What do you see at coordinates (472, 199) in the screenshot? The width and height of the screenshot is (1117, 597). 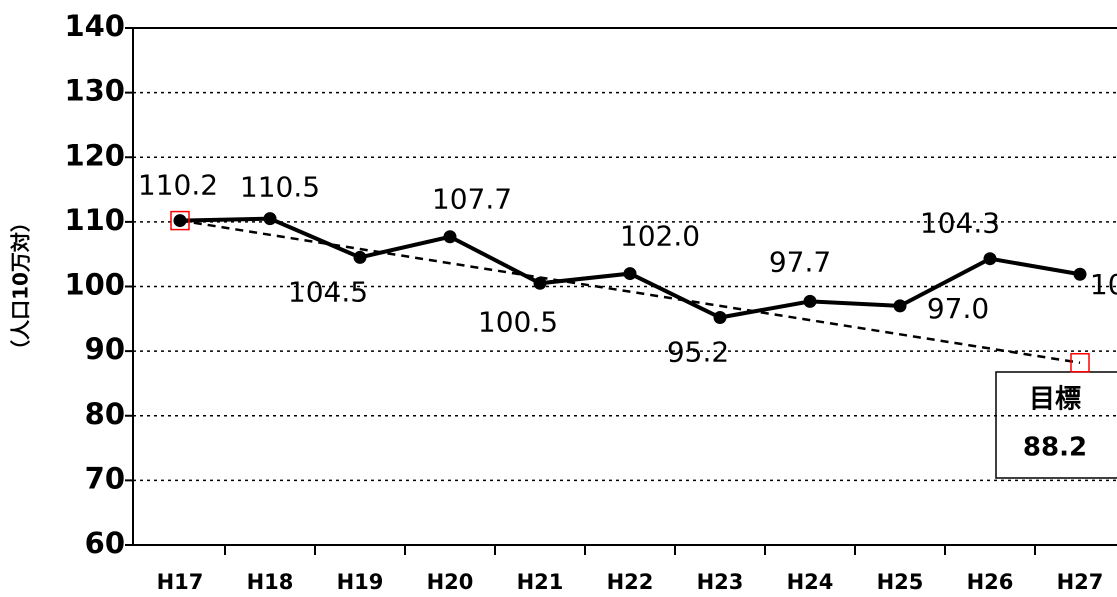 I see `value-label: 107.7` at bounding box center [472, 199].